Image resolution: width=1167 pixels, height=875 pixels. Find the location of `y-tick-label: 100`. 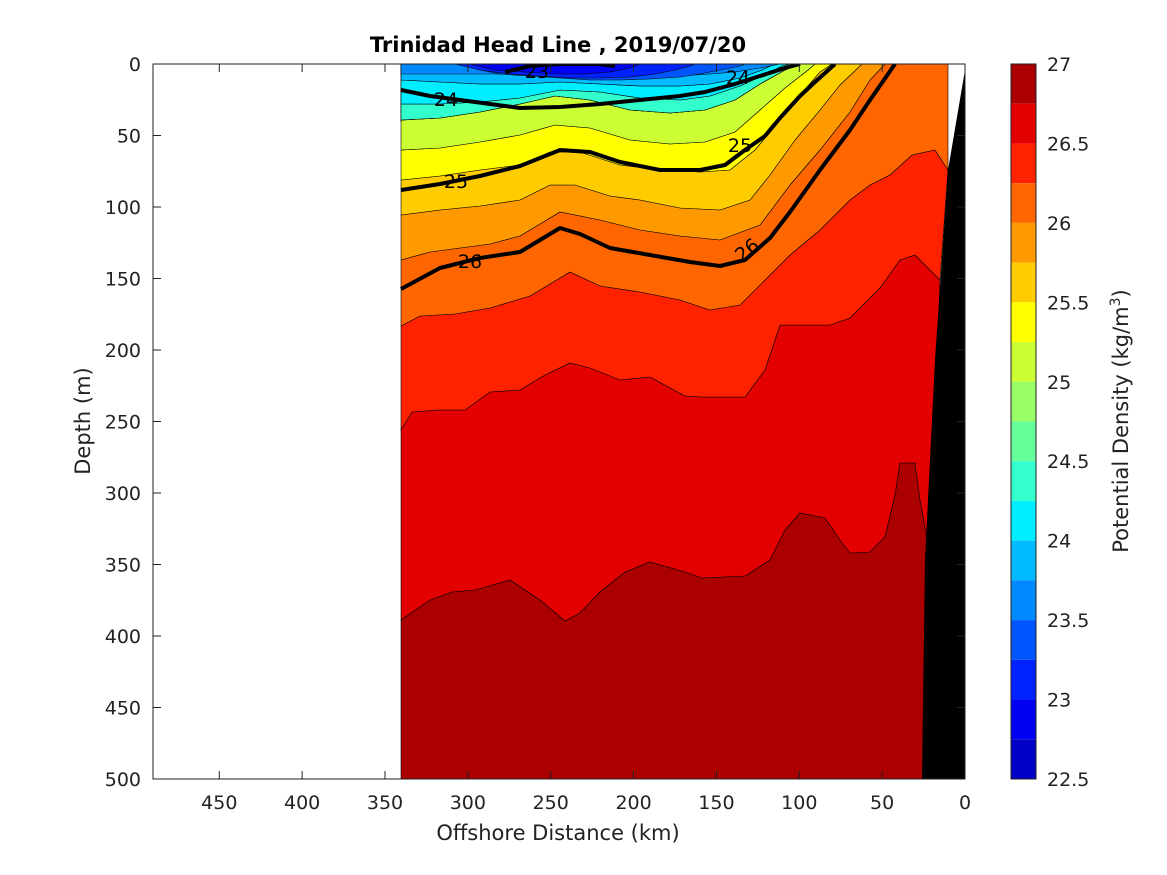

y-tick-label: 100 is located at coordinates (123, 208).